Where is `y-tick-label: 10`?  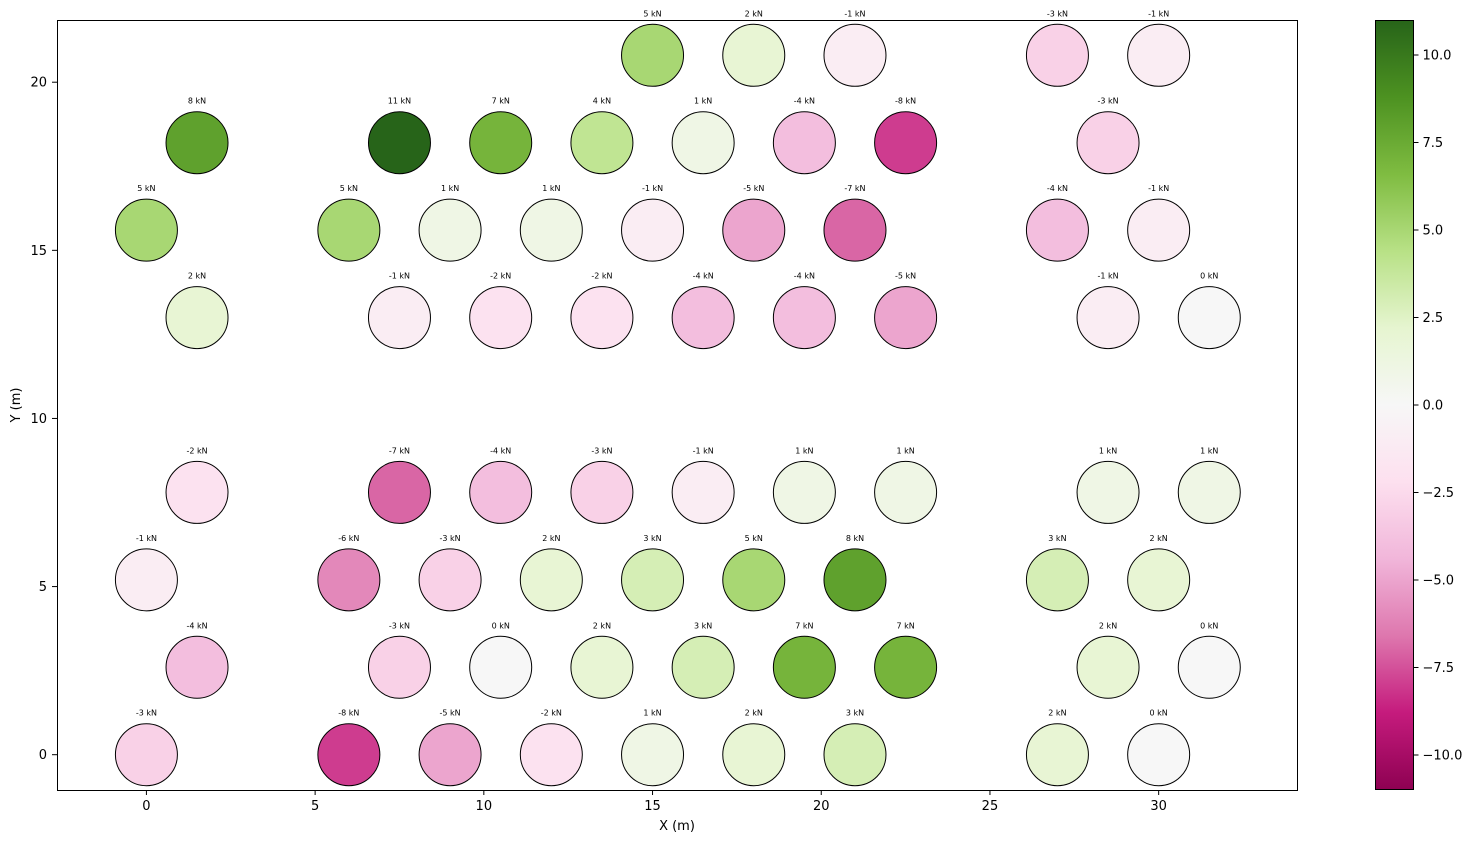 y-tick-label: 10 is located at coordinates (38, 419).